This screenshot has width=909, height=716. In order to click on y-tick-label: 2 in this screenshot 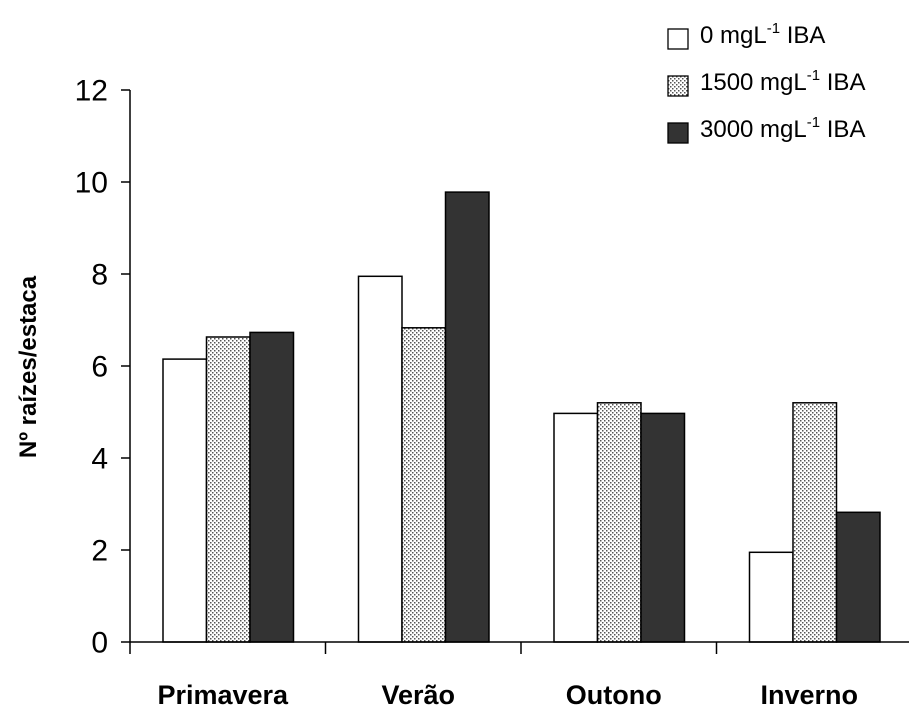, I will do `click(99, 551)`.